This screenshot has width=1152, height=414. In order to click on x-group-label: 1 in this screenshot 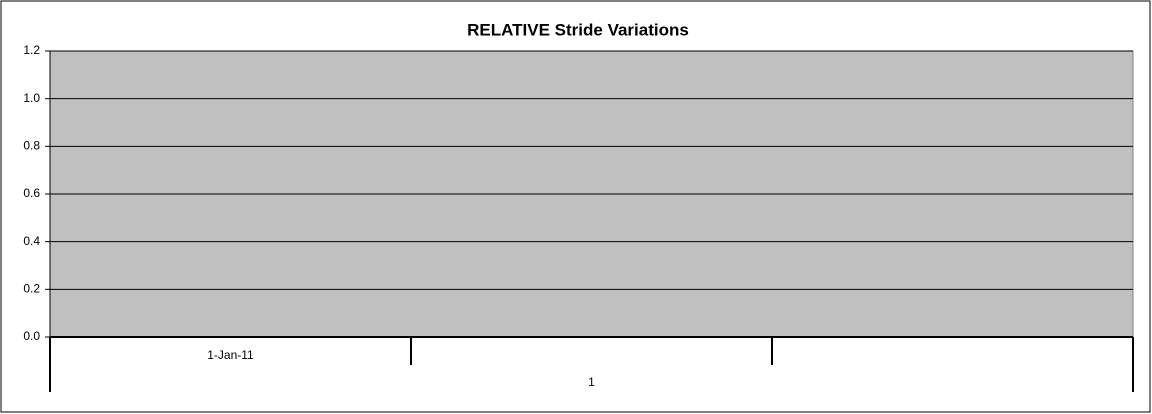, I will do `click(591, 382)`.